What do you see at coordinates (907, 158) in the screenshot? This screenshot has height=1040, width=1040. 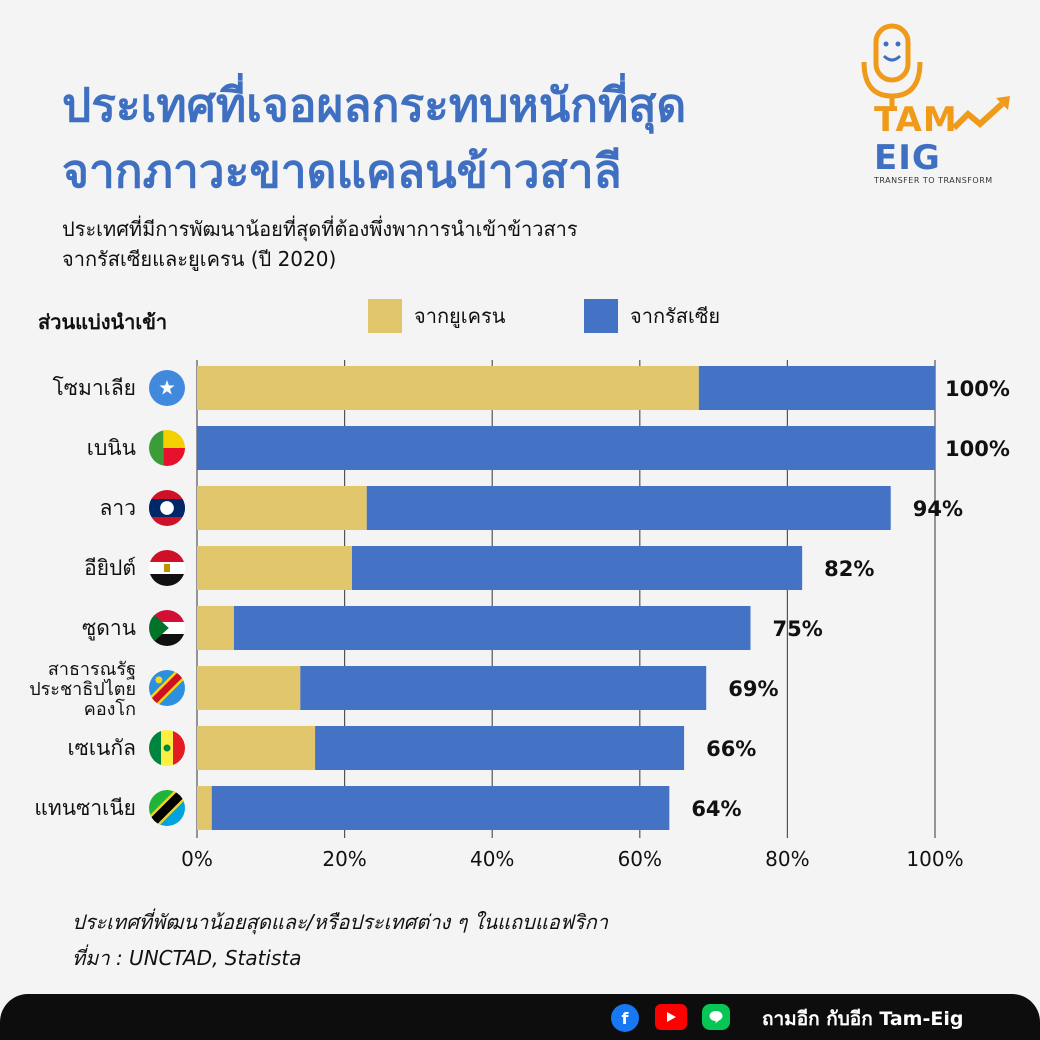 I see `logo-word-eig: EIG` at bounding box center [907, 158].